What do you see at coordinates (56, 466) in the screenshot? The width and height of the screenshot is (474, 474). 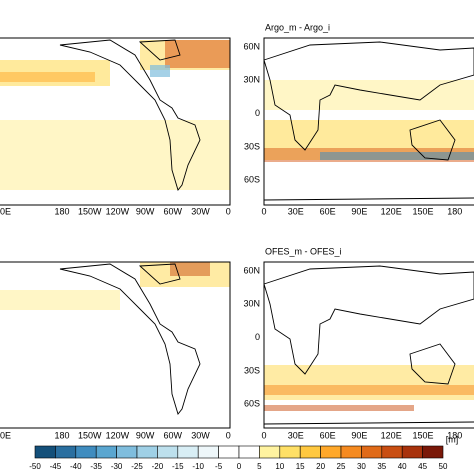 I see `colorbar-label: -45` at bounding box center [56, 466].